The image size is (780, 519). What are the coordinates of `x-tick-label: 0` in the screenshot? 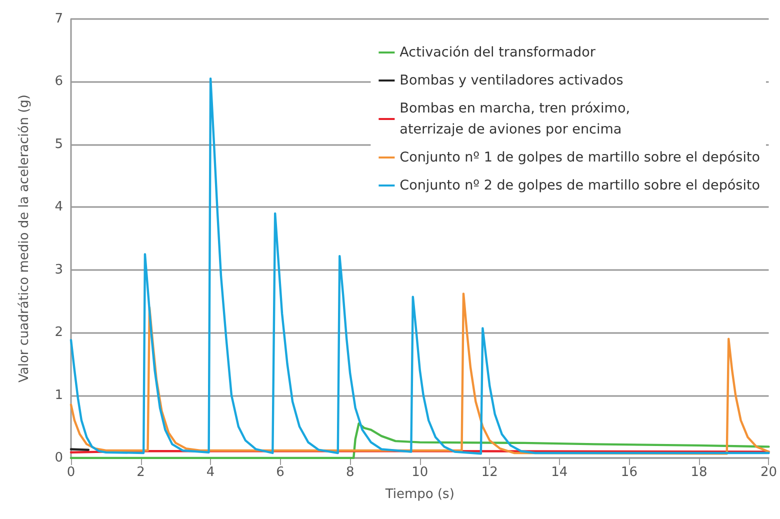 It's located at (71, 472).